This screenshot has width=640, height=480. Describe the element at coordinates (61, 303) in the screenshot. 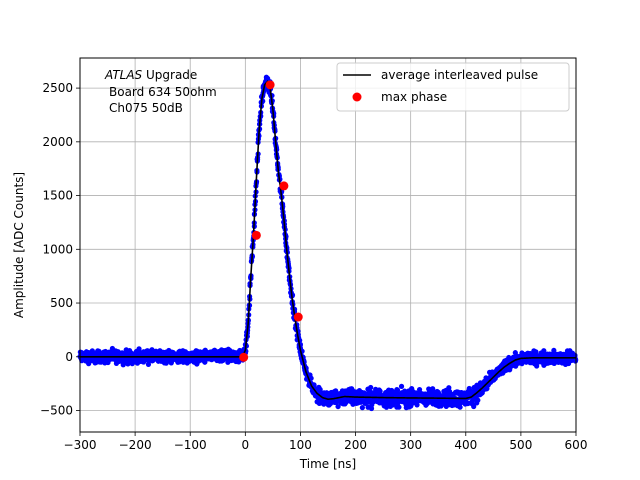

I see `y-tick-label: 500` at that location.